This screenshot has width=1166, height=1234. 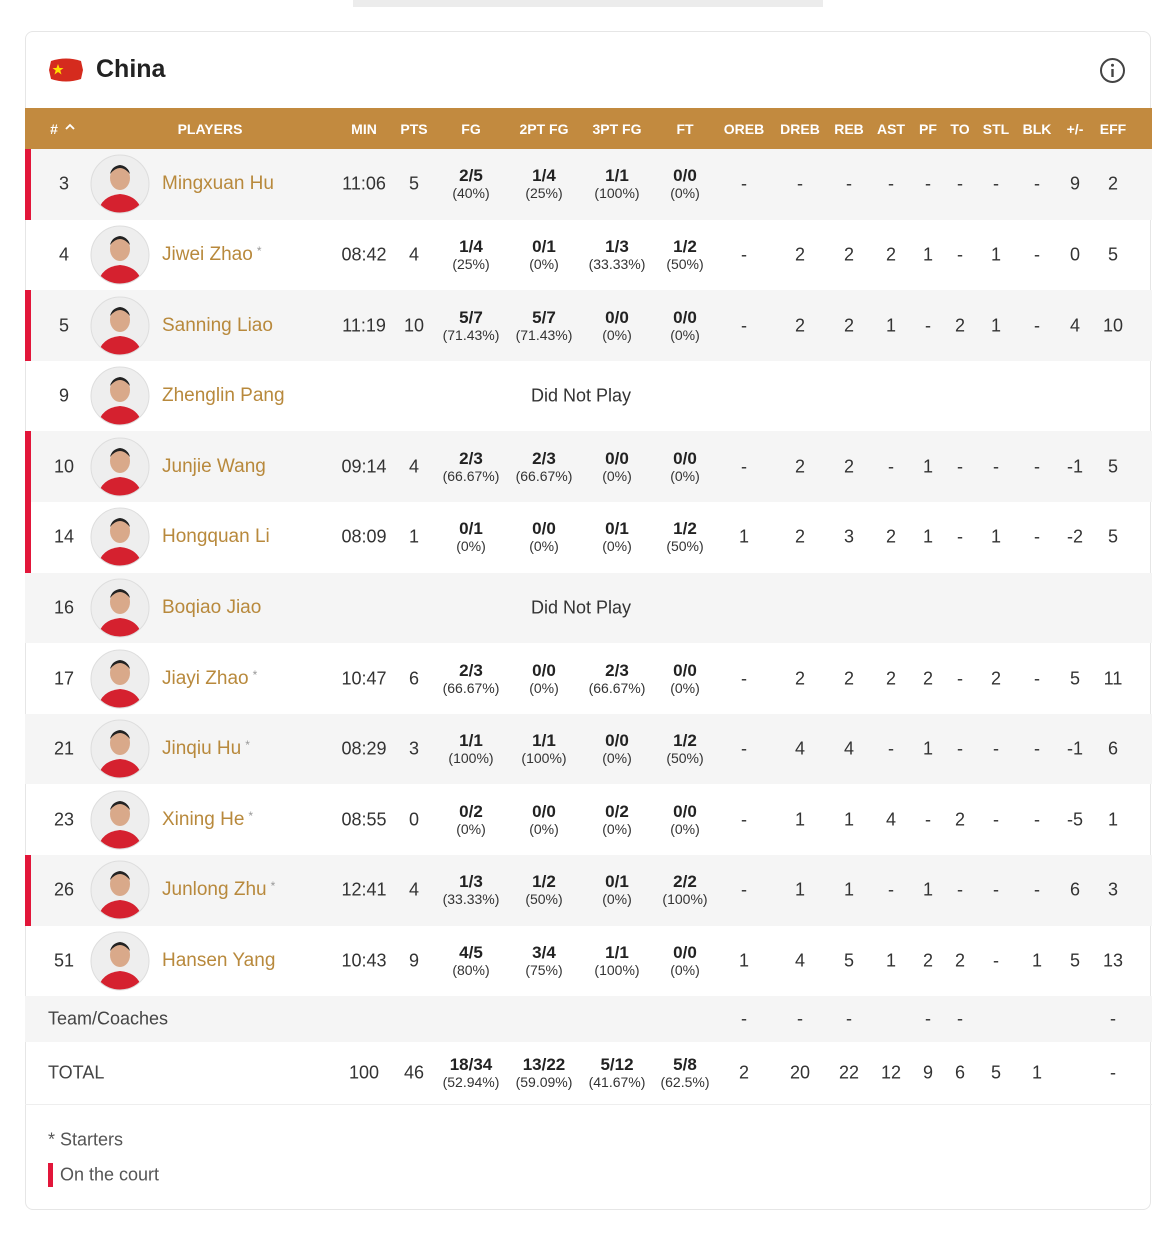 What do you see at coordinates (617, 882) in the screenshot?
I see `made-attempts: 0/1` at bounding box center [617, 882].